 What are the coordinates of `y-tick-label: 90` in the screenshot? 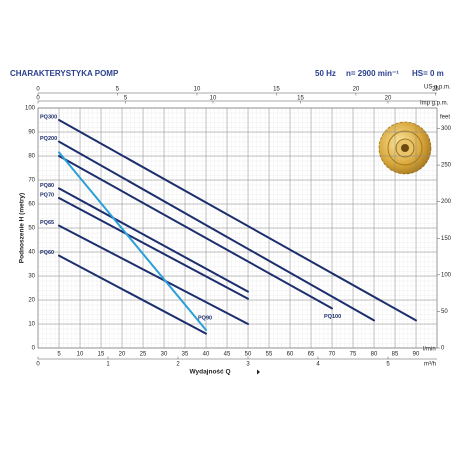 It's located at (31, 133).